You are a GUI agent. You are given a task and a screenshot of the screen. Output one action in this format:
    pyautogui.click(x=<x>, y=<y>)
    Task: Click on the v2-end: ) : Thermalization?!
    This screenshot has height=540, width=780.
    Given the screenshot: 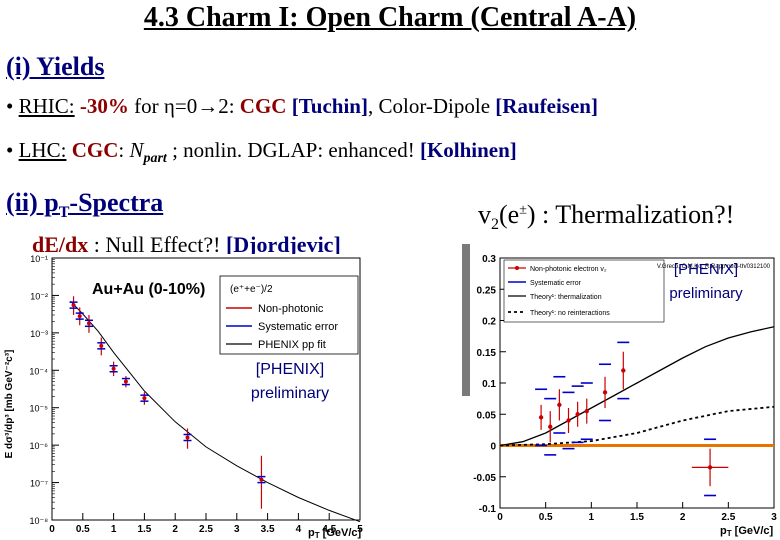 What is the action you would take?
    pyautogui.click(x=630, y=214)
    